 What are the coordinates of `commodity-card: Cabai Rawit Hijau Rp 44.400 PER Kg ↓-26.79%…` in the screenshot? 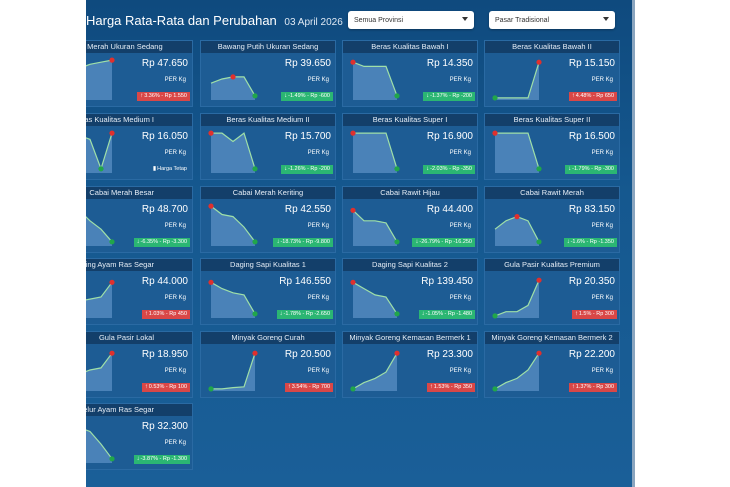 It's located at (410, 219).